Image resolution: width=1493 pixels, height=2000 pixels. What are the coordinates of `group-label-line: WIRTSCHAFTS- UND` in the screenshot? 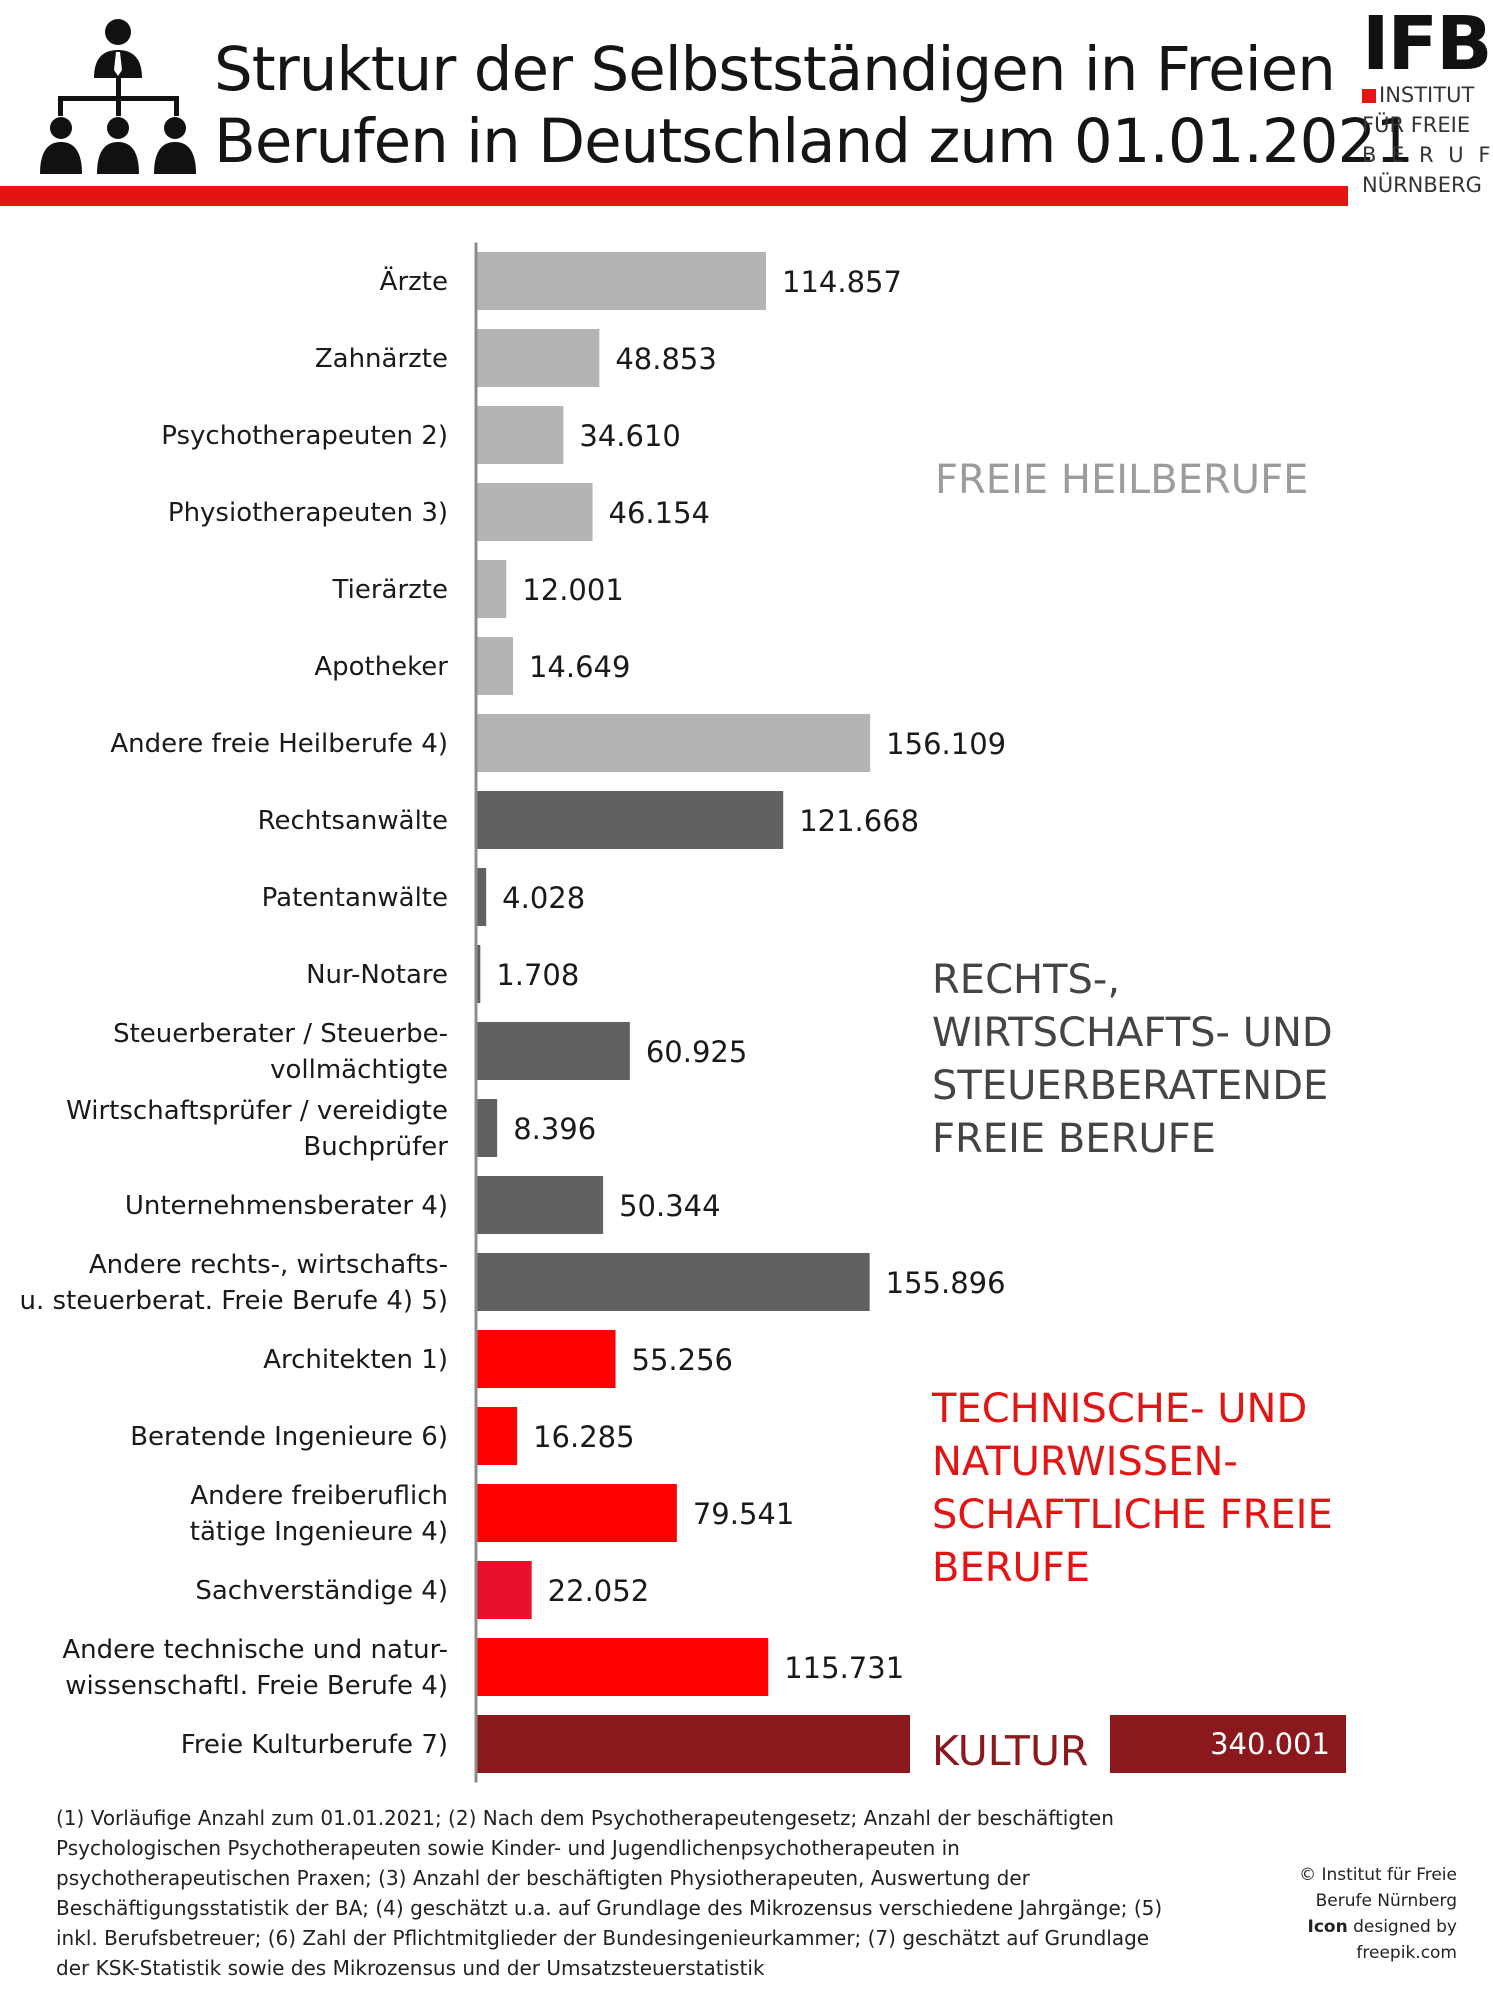 It's located at (1132, 1033).